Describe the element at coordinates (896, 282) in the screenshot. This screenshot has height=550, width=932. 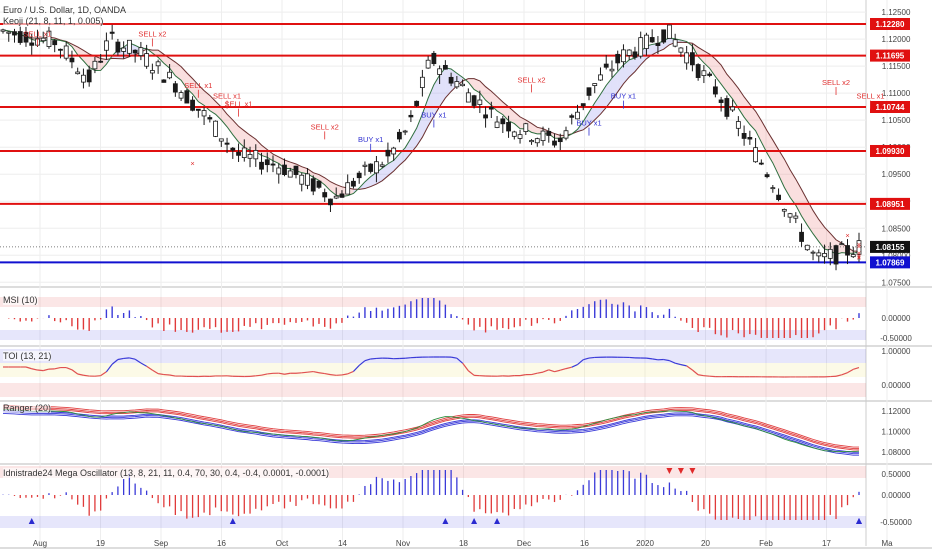
I see `price-axis-tick: 1.07500` at that location.